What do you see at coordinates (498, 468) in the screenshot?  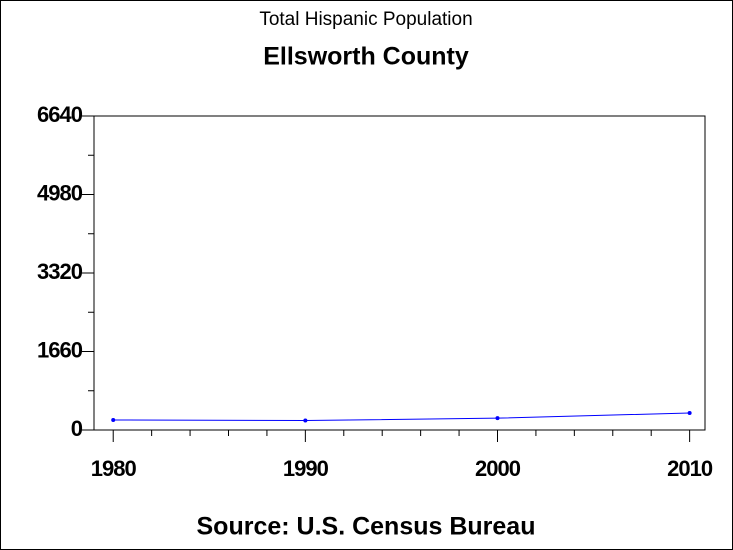 I see `x-tick-label: 2000` at bounding box center [498, 468].